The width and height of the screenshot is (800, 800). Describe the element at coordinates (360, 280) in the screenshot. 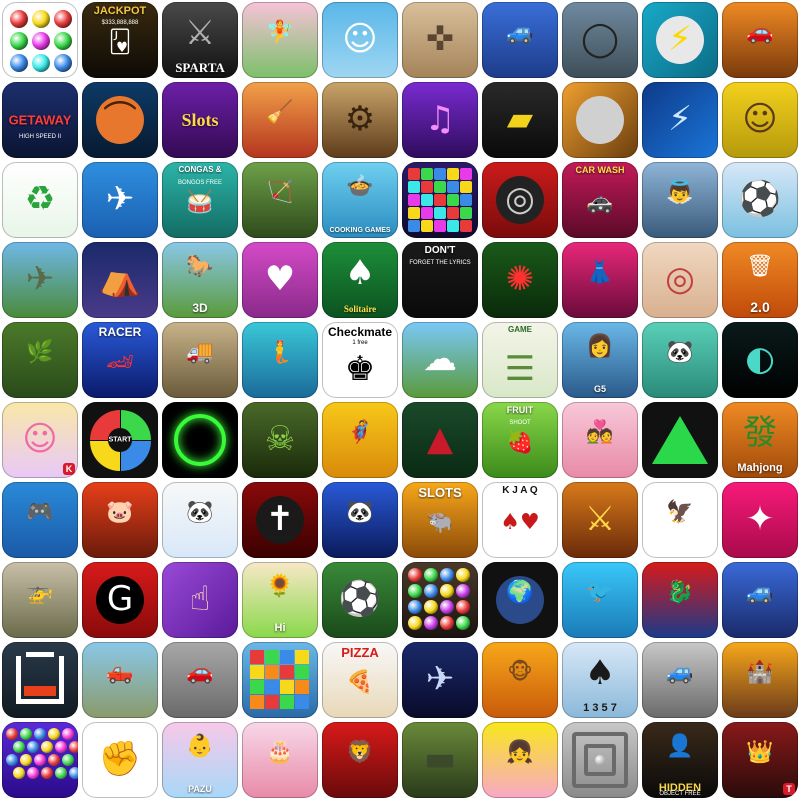

I see `app-icon-solitaire-magico: ♠ Solitaire` at that location.